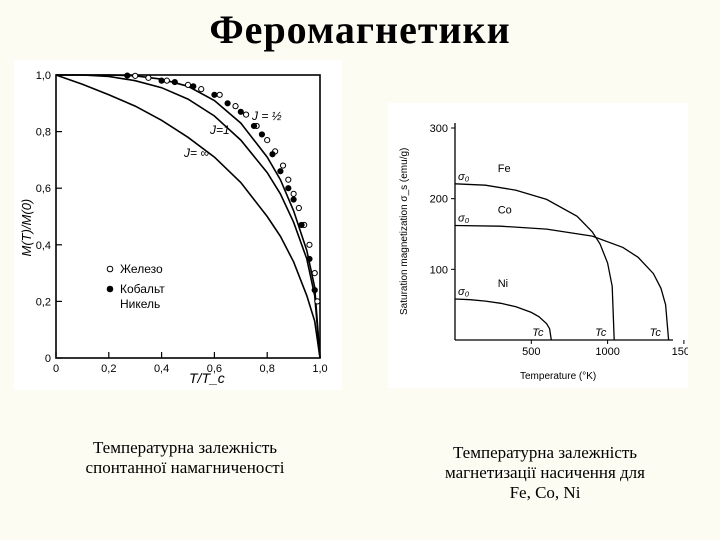  What do you see at coordinates (26, 228) in the screenshot?
I see `y-axis-label: M(T)/M(0)` at bounding box center [26, 228].